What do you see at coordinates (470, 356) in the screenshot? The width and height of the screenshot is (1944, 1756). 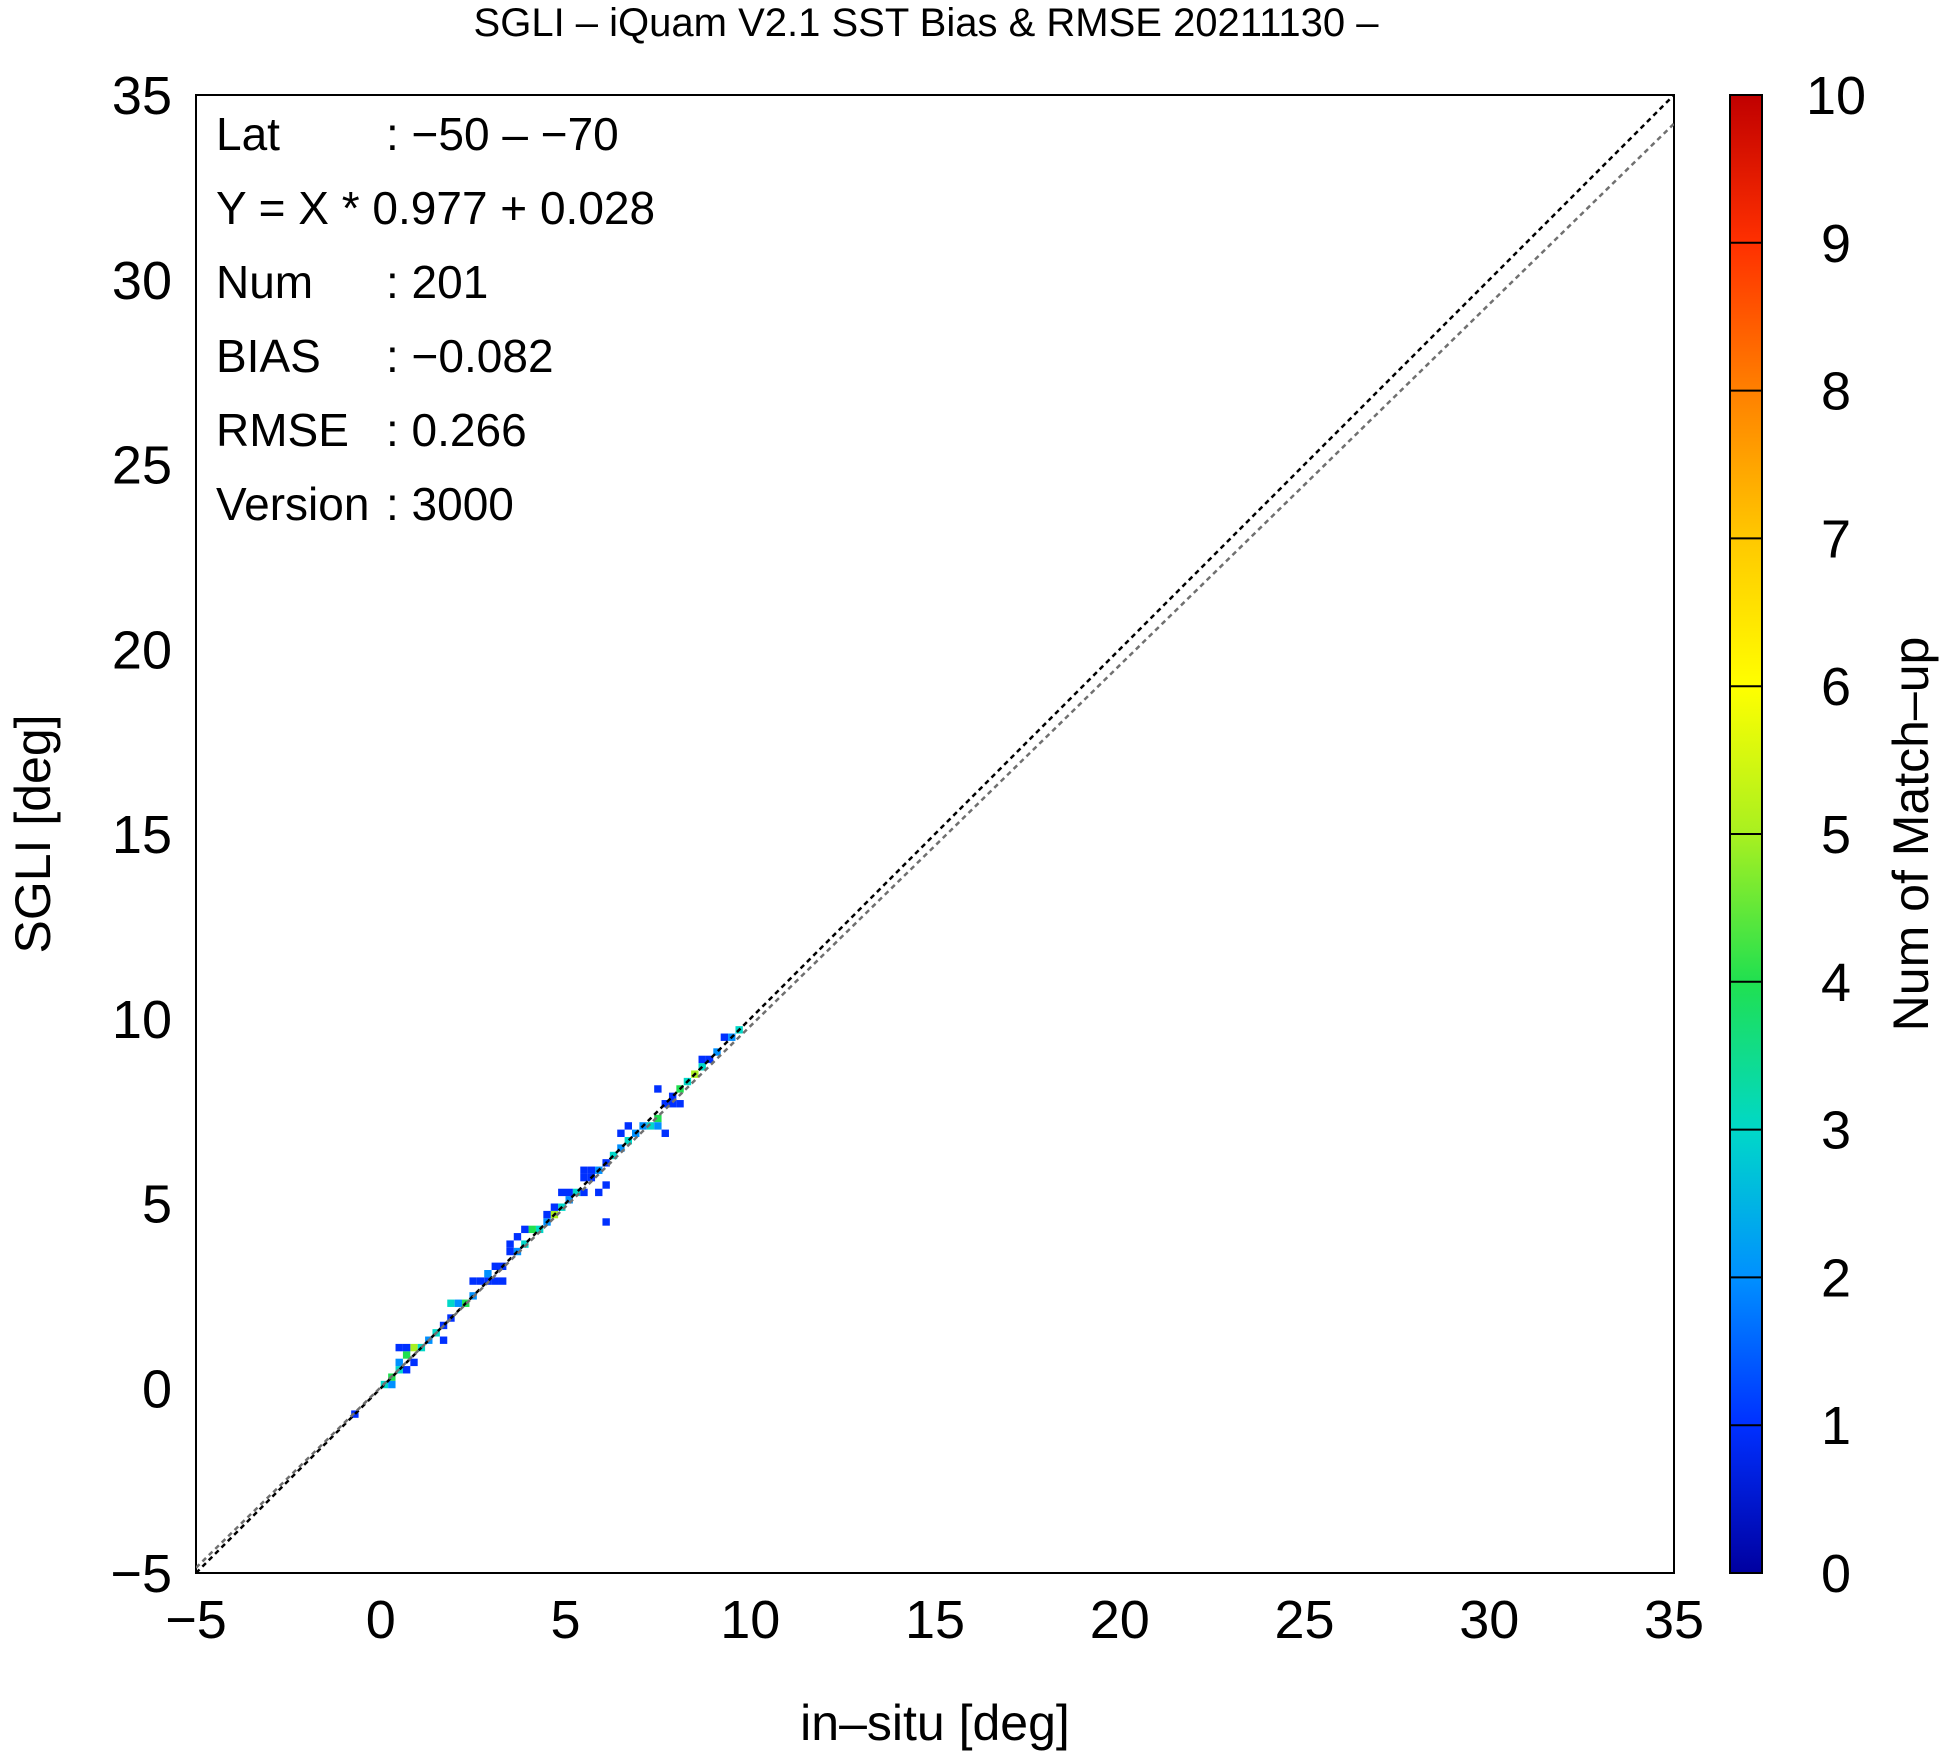 I see `stats-value: : −0.082` at bounding box center [470, 356].